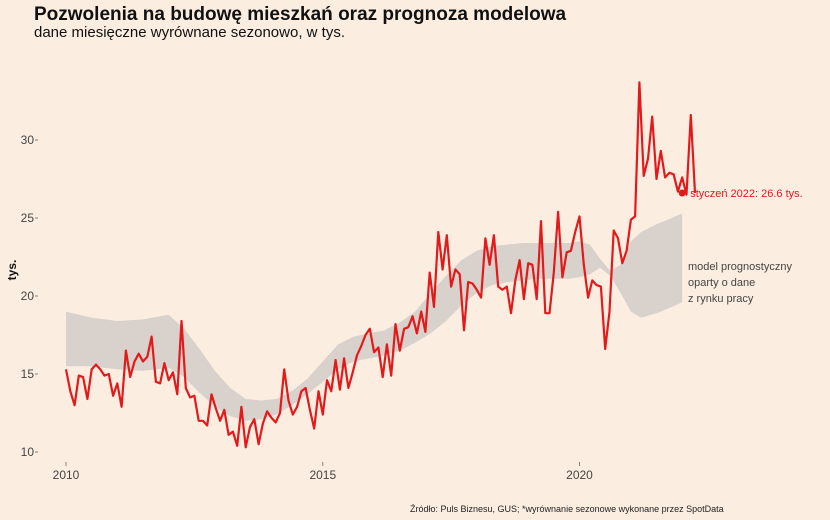 The width and height of the screenshot is (830, 520). I want to click on x-tick-label: 2020, so click(579, 475).